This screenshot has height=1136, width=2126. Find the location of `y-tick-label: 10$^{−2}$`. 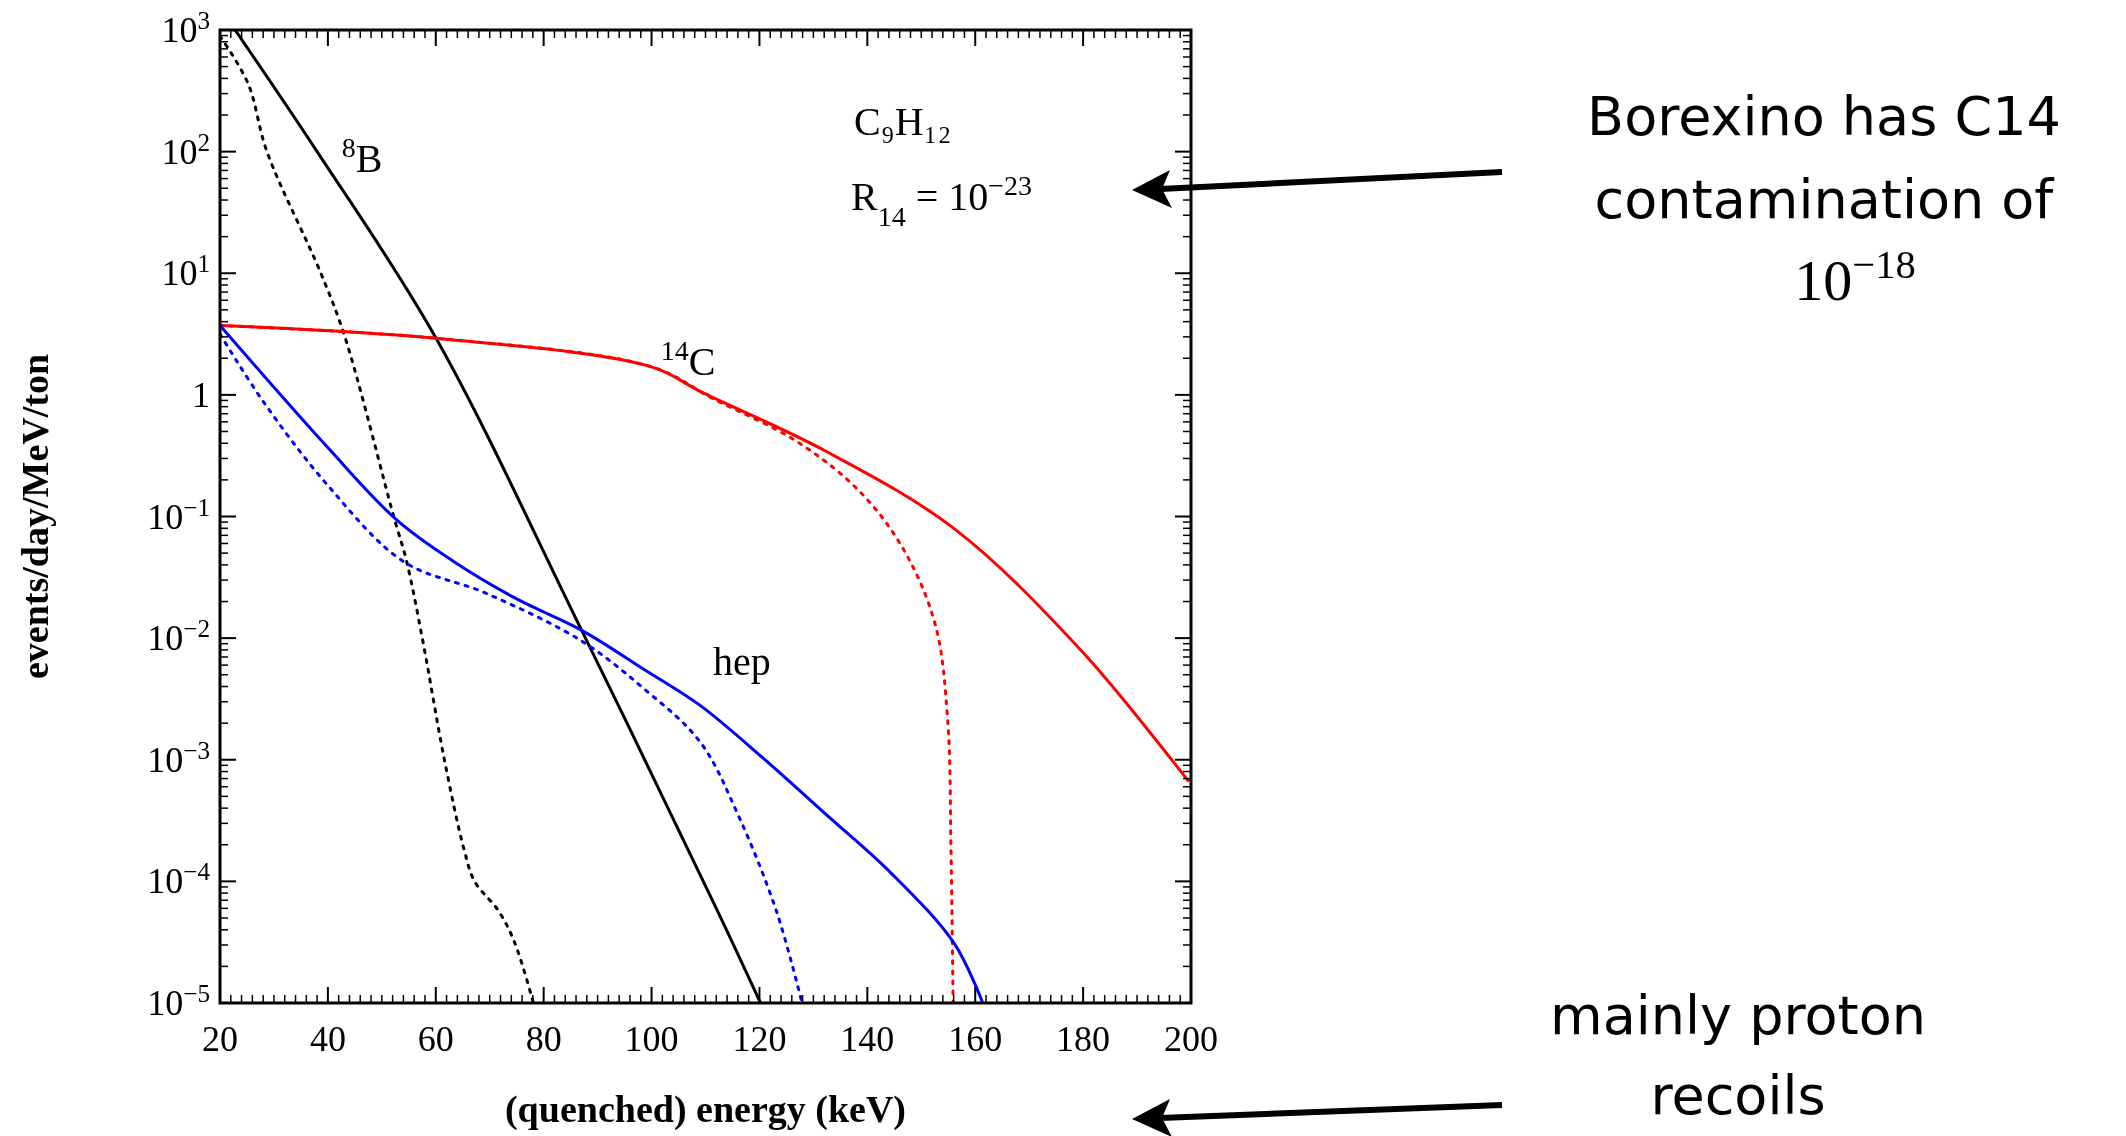

y-tick-label: 10$^{−2}$ is located at coordinates (178, 636).